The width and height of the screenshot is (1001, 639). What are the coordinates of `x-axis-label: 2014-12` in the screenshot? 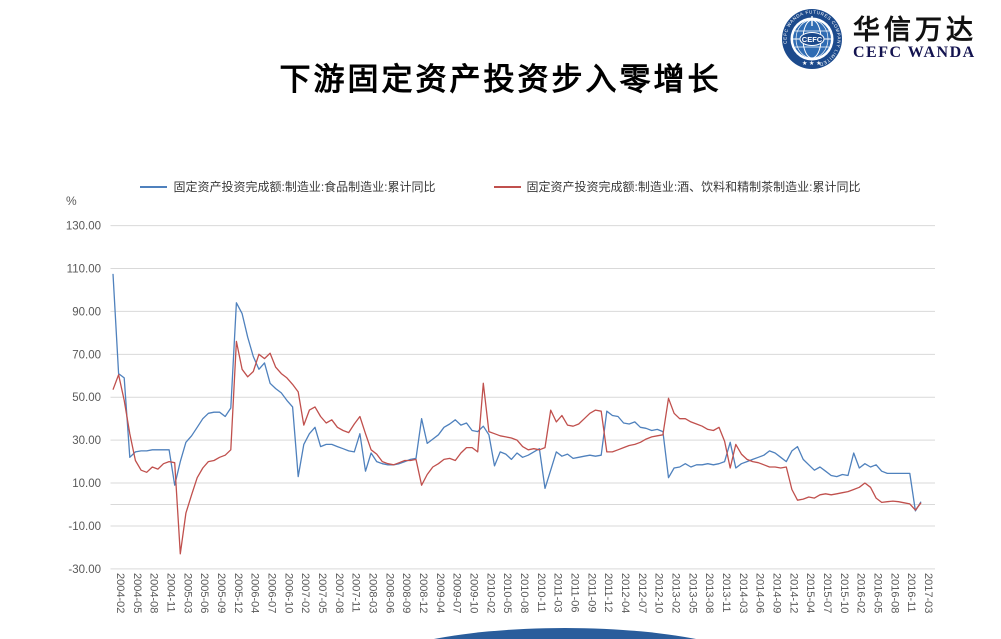 It's located at (793, 593).